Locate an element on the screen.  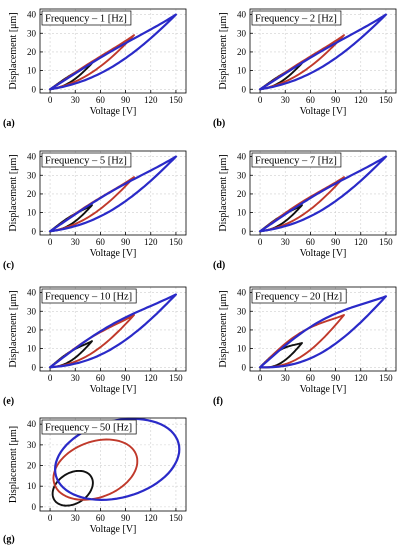
panel-title: Frequency – 2 [Hz] is located at coordinates (296, 19).